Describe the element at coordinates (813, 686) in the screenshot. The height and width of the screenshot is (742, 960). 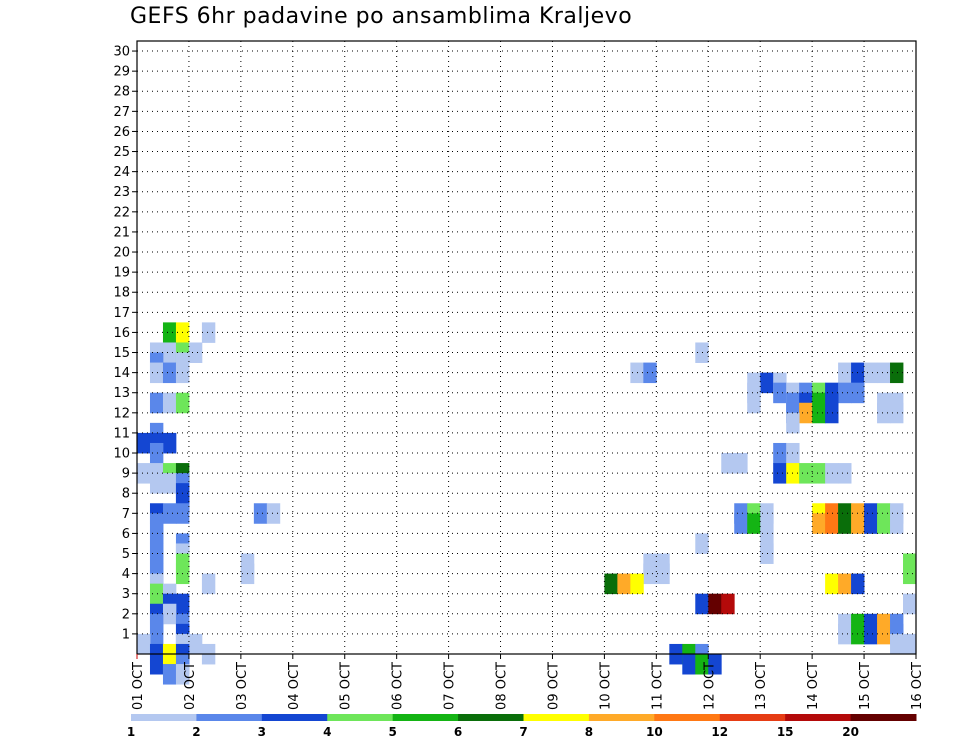
I see `x-tick-label: 14 OCT` at that location.